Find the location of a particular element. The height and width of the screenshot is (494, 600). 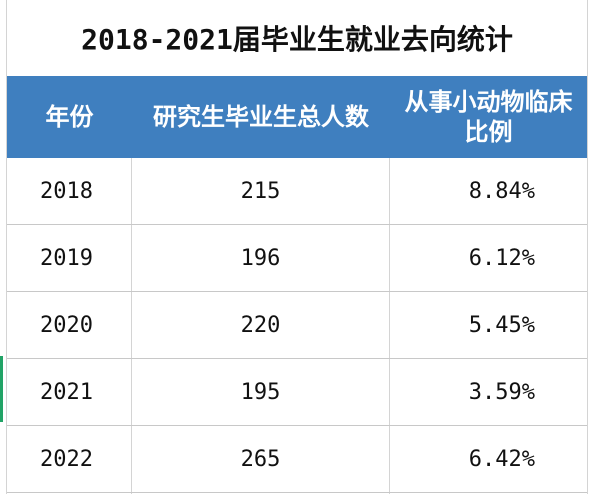

cell-year: 2019 is located at coordinates (69, 258).